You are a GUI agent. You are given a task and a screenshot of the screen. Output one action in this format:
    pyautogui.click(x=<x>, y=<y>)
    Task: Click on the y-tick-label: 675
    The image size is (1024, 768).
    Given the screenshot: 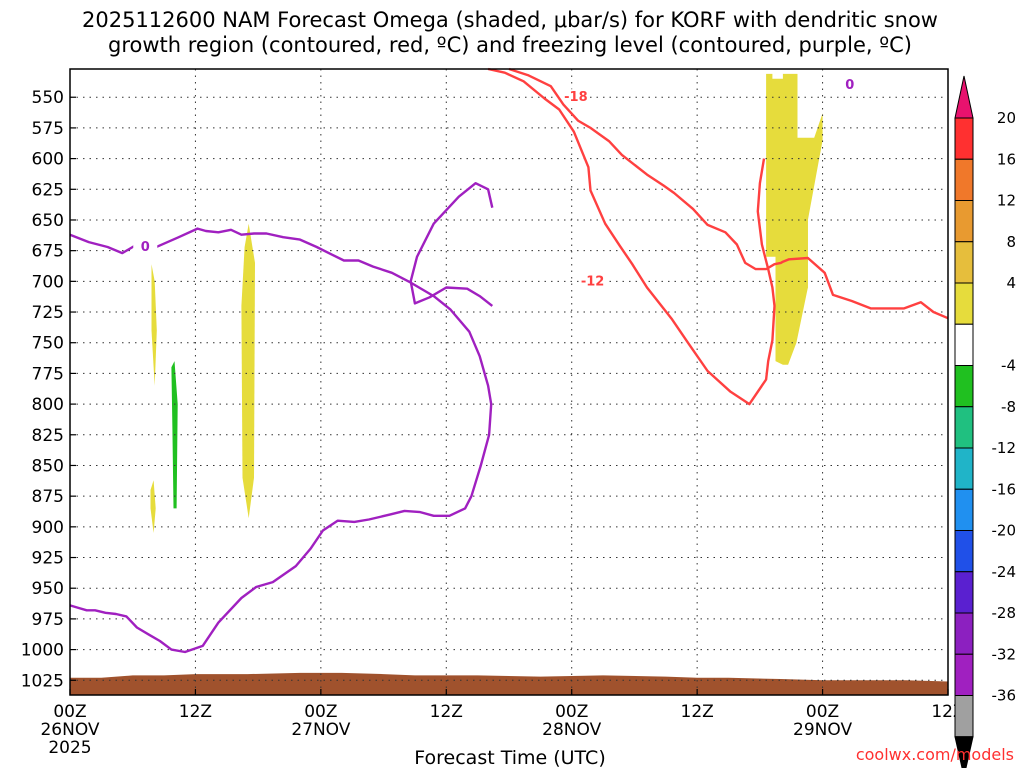 What is the action you would take?
    pyautogui.click(x=48, y=252)
    